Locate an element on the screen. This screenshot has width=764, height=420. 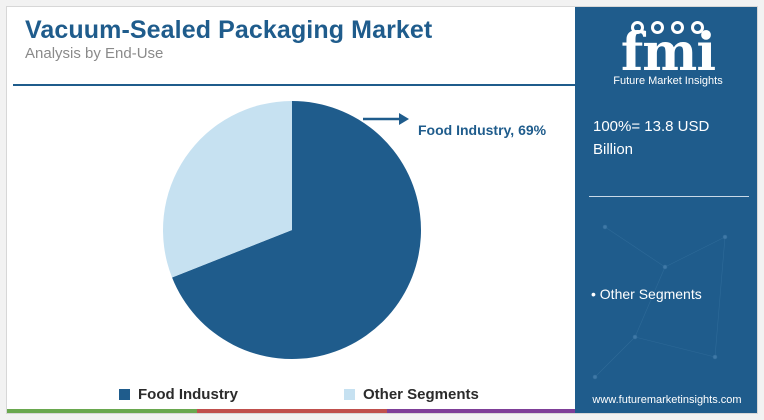
chart-subtitle: Analysis by End-Use is located at coordinates (94, 53).